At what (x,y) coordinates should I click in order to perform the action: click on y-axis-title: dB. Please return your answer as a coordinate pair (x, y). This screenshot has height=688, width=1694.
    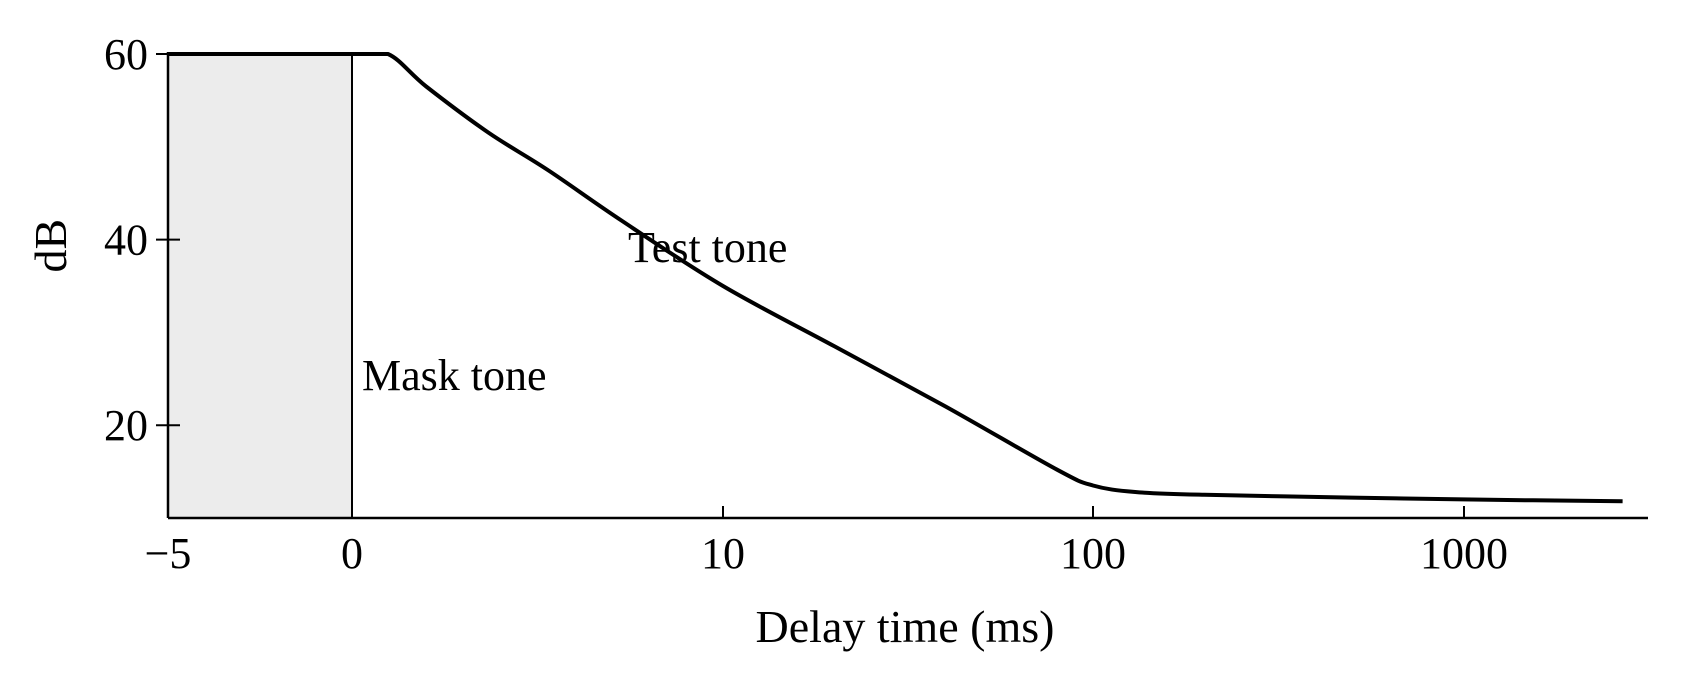
    Looking at the image, I should click on (50, 246).